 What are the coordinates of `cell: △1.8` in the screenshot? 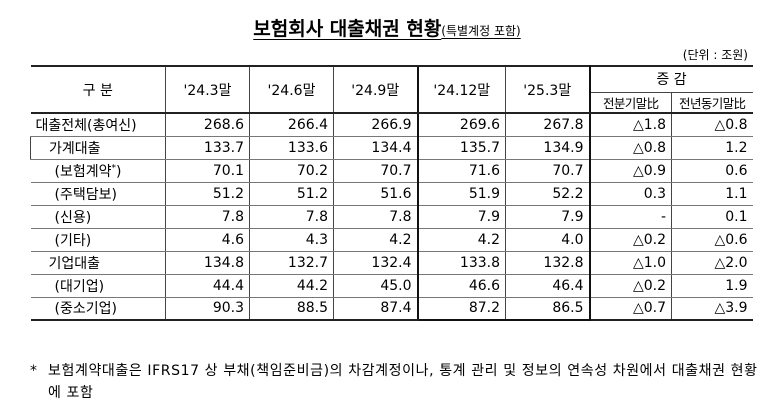 It's located at (630, 125).